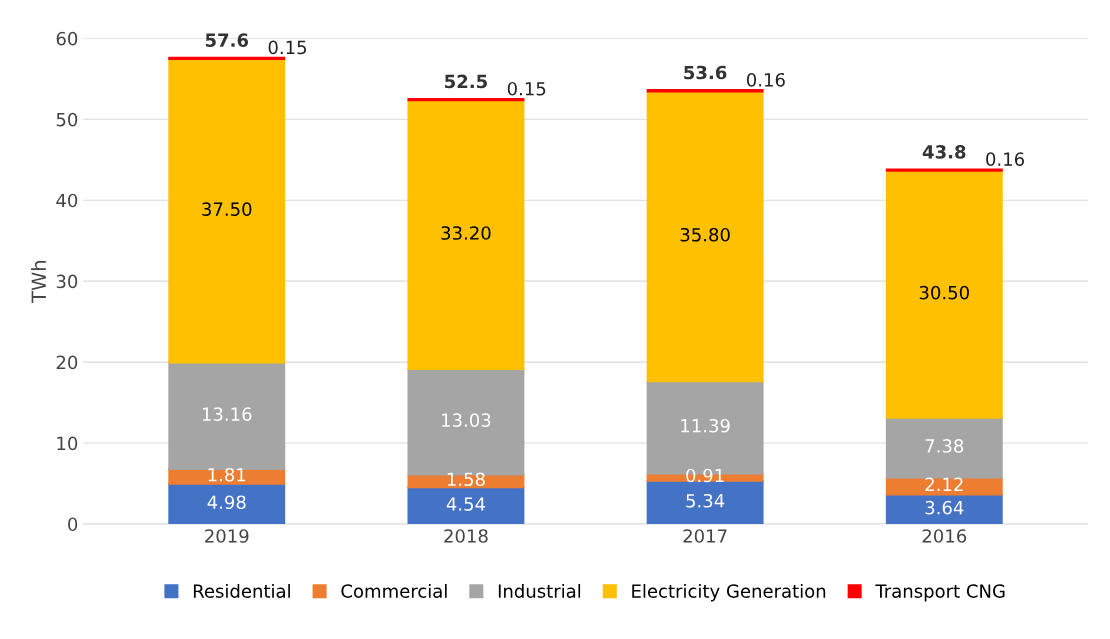 This screenshot has height=639, width=1110. What do you see at coordinates (705, 72) in the screenshot?
I see `total-label: 53.6` at bounding box center [705, 72].